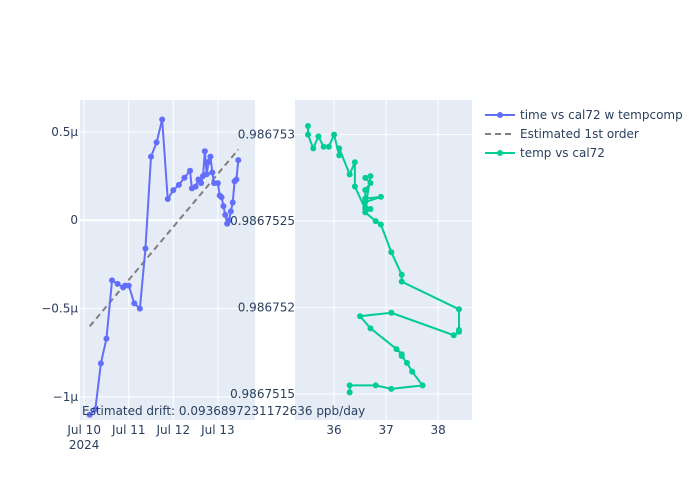 The image size is (700, 500). Describe the element at coordinates (262, 221) in the screenshot. I see `right-y-tick-label: 0.9867525` at that location.